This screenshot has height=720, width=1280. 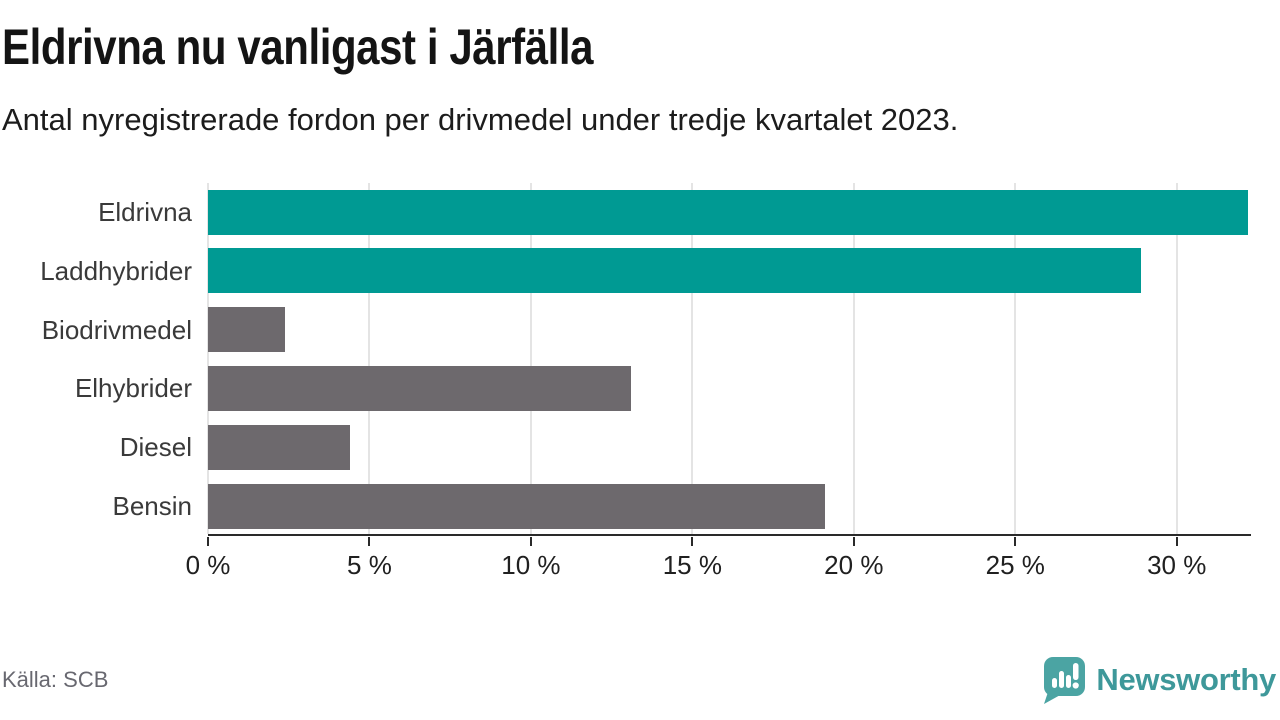 What do you see at coordinates (675, 271) in the screenshot?
I see `bar-laddhybrider` at bounding box center [675, 271].